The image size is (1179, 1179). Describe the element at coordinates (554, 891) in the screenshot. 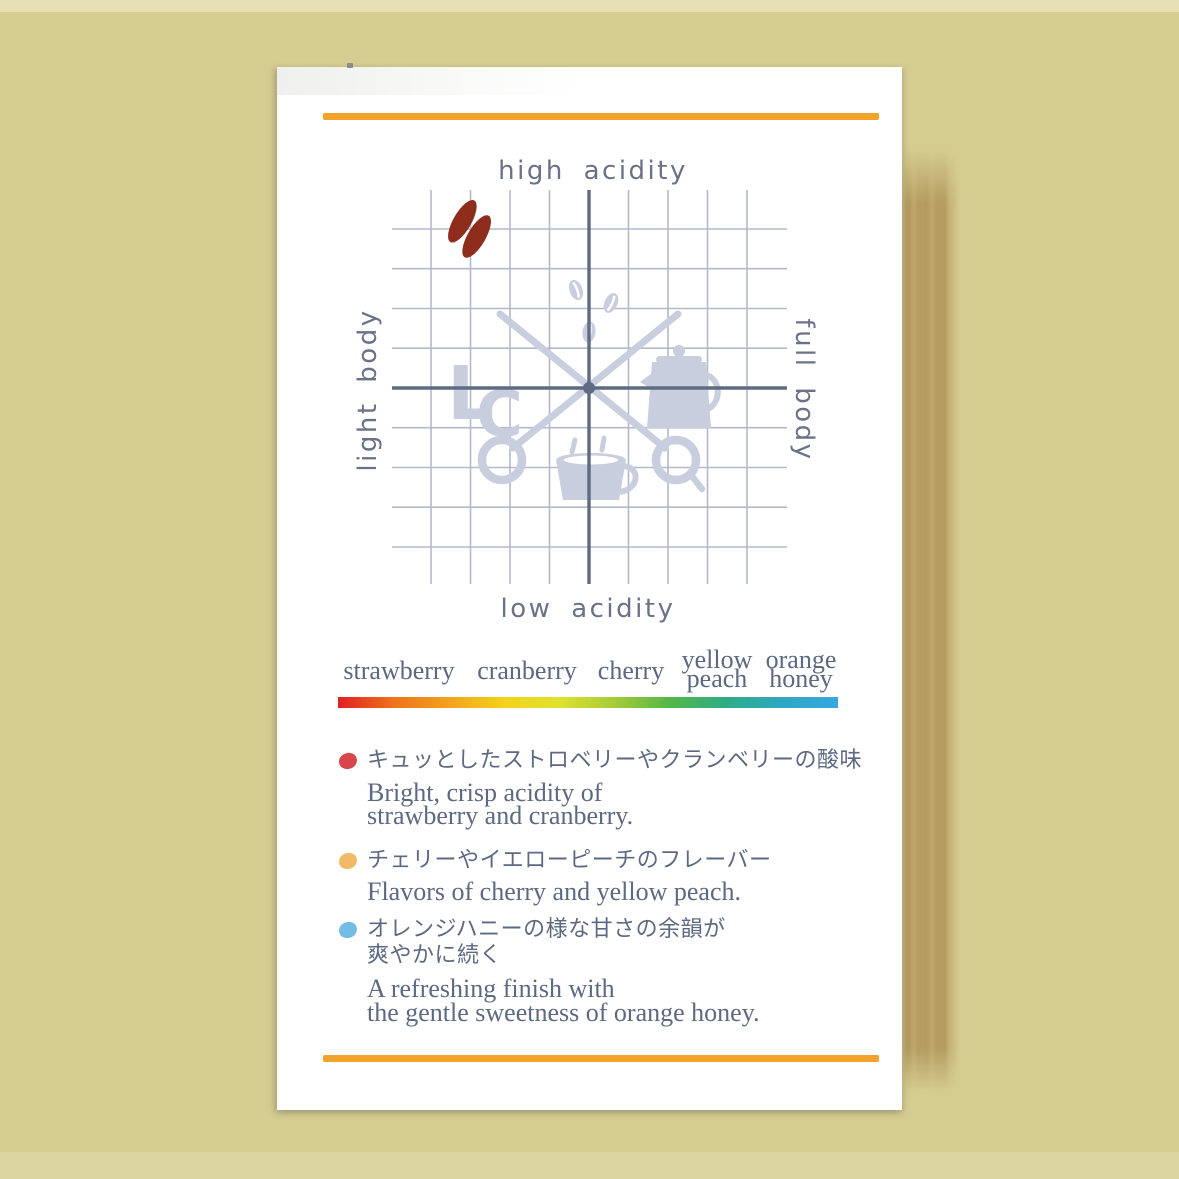

I see `note-2-en-line-1: Flavors of cherry and yellow peach.` at that location.